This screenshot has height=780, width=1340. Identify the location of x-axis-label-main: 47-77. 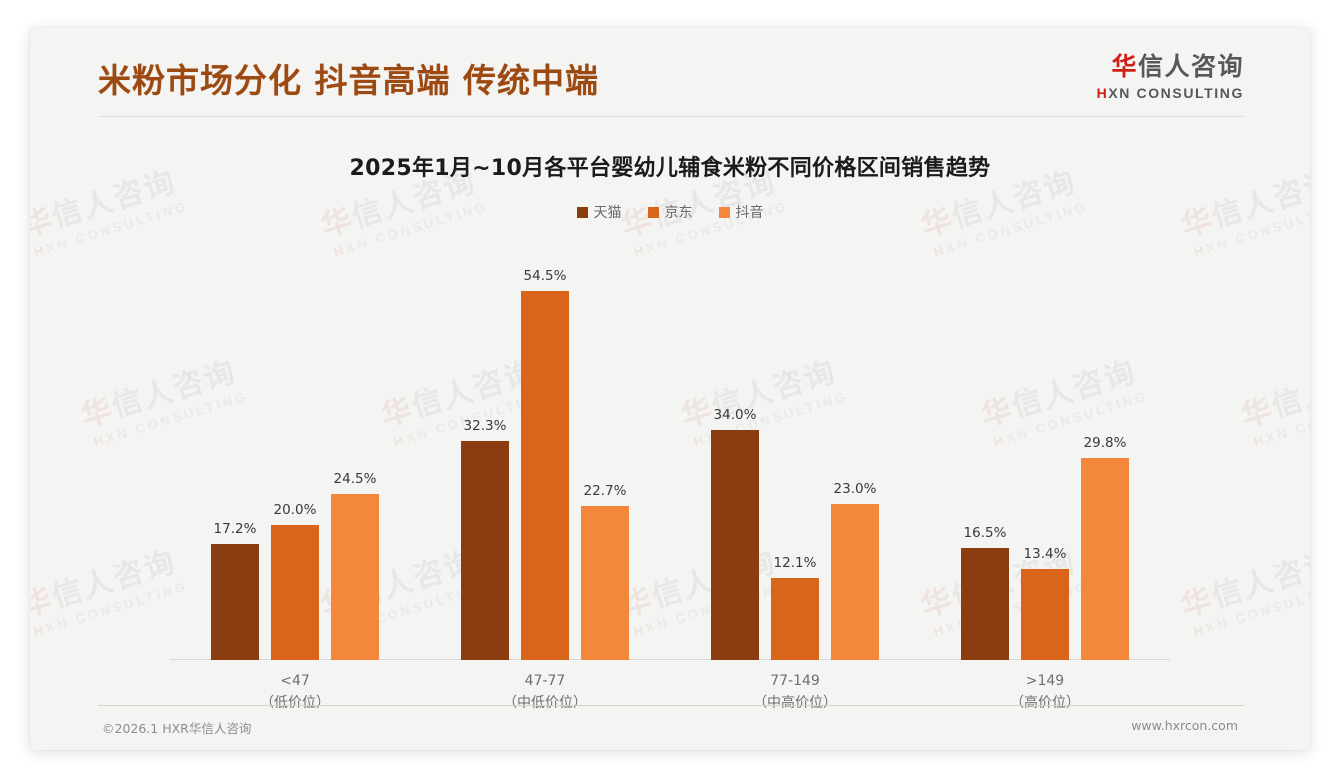
(545, 681).